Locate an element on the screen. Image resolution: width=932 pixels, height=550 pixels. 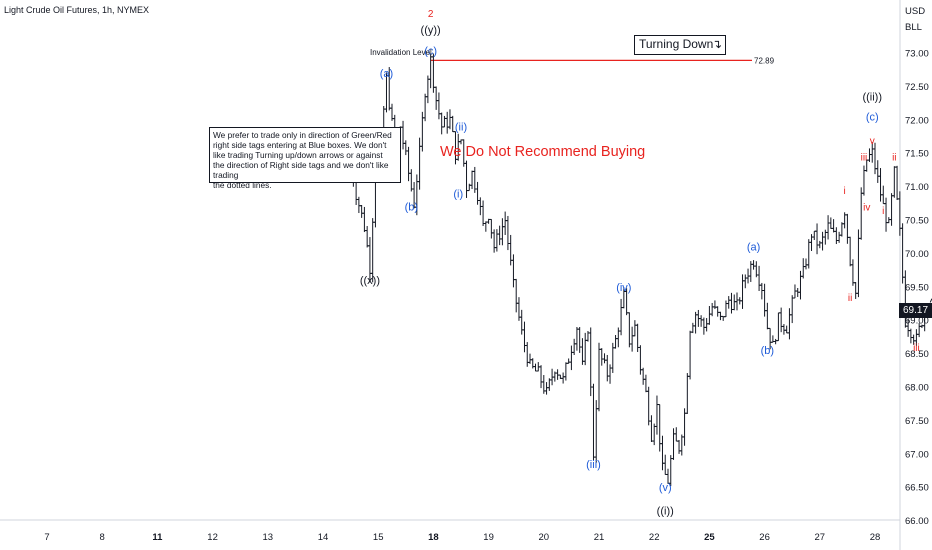
y-tick-label: 67.50 is located at coordinates (917, 421).